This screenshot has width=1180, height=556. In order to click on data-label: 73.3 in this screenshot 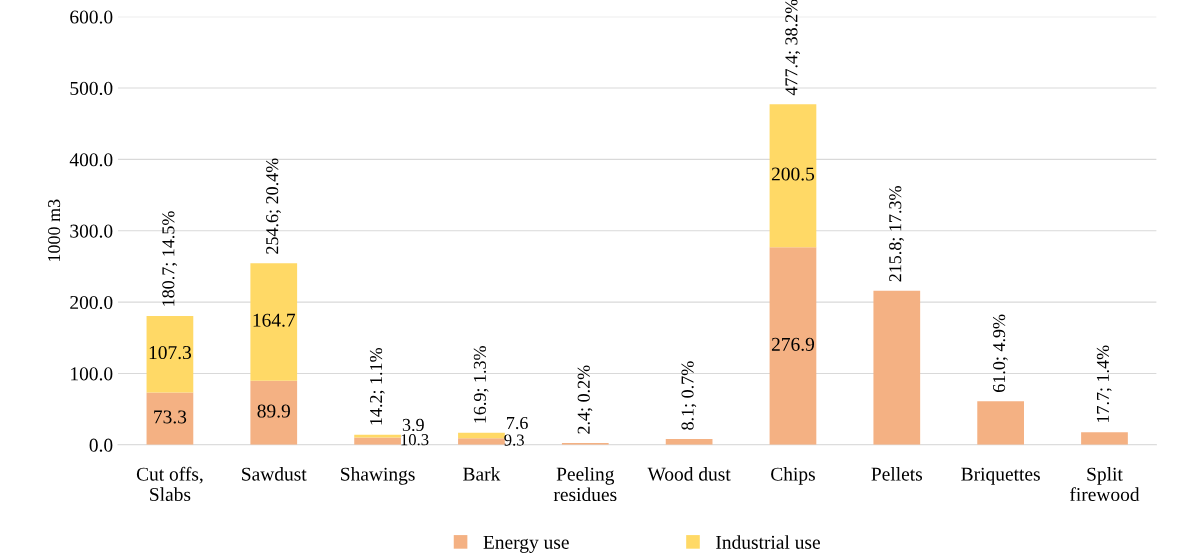, I will do `click(170, 417)`.